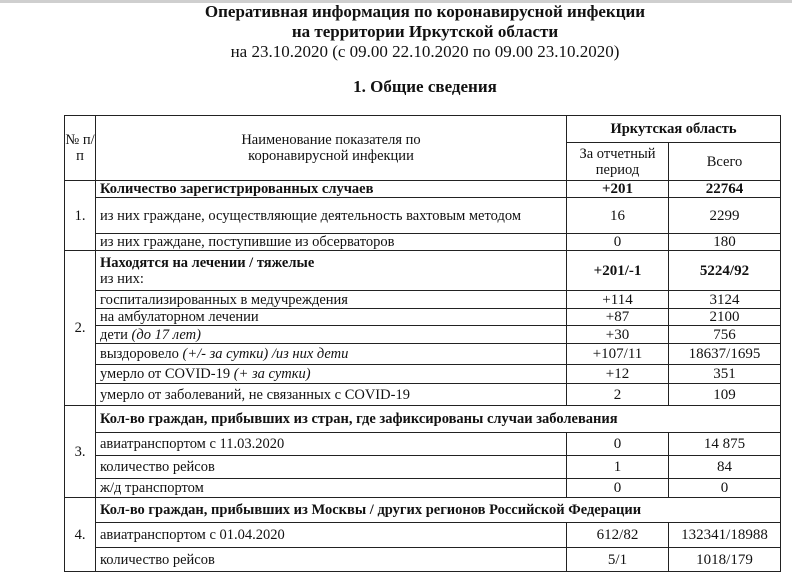  Describe the element at coordinates (617, 354) in the screenshot. I see `row-period: +107/11` at that location.